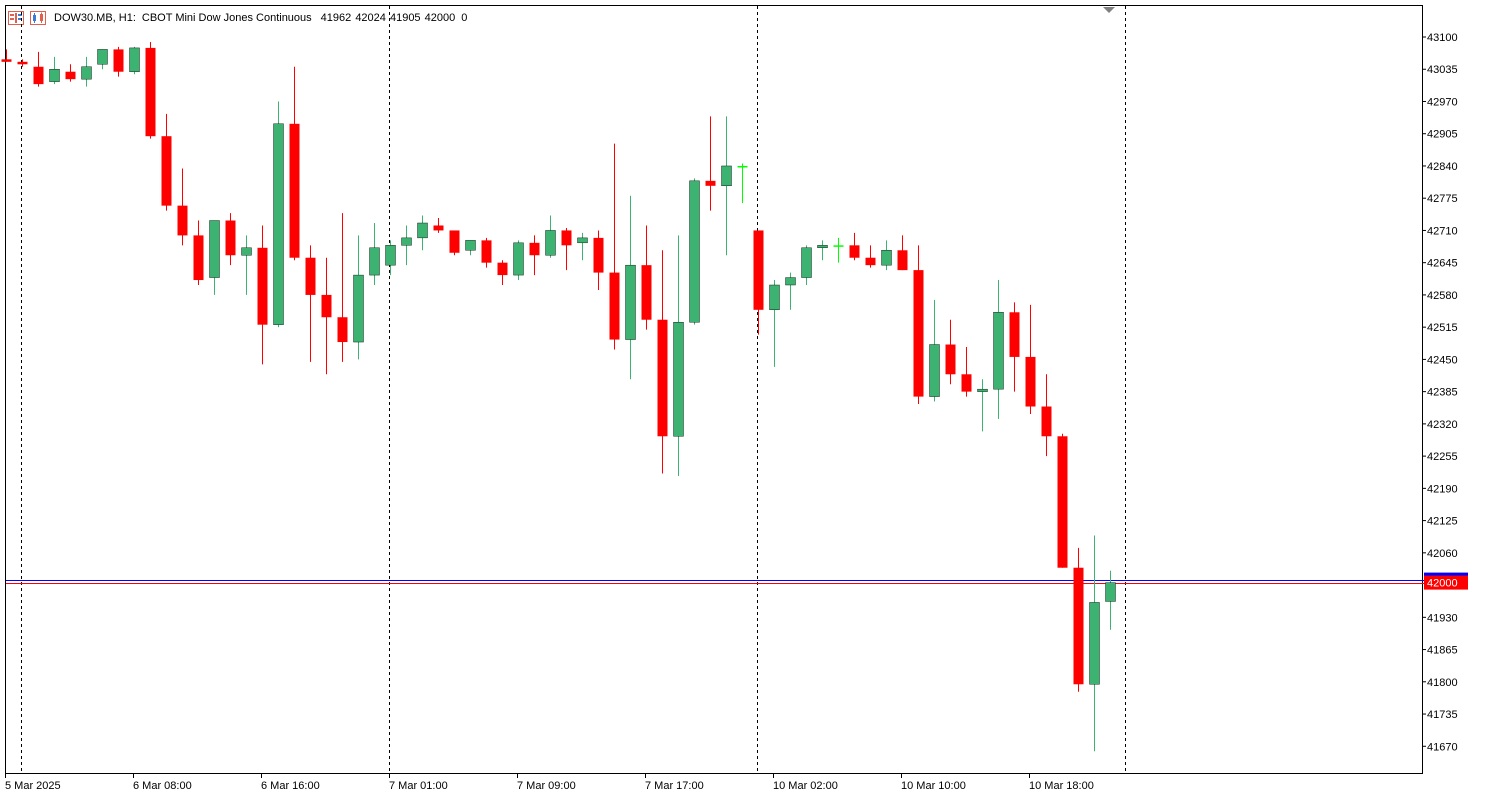 Image resolution: width=1487 pixels, height=797 pixels. I want to click on x-tick-label: 7 Mar 01:00, so click(418, 786).